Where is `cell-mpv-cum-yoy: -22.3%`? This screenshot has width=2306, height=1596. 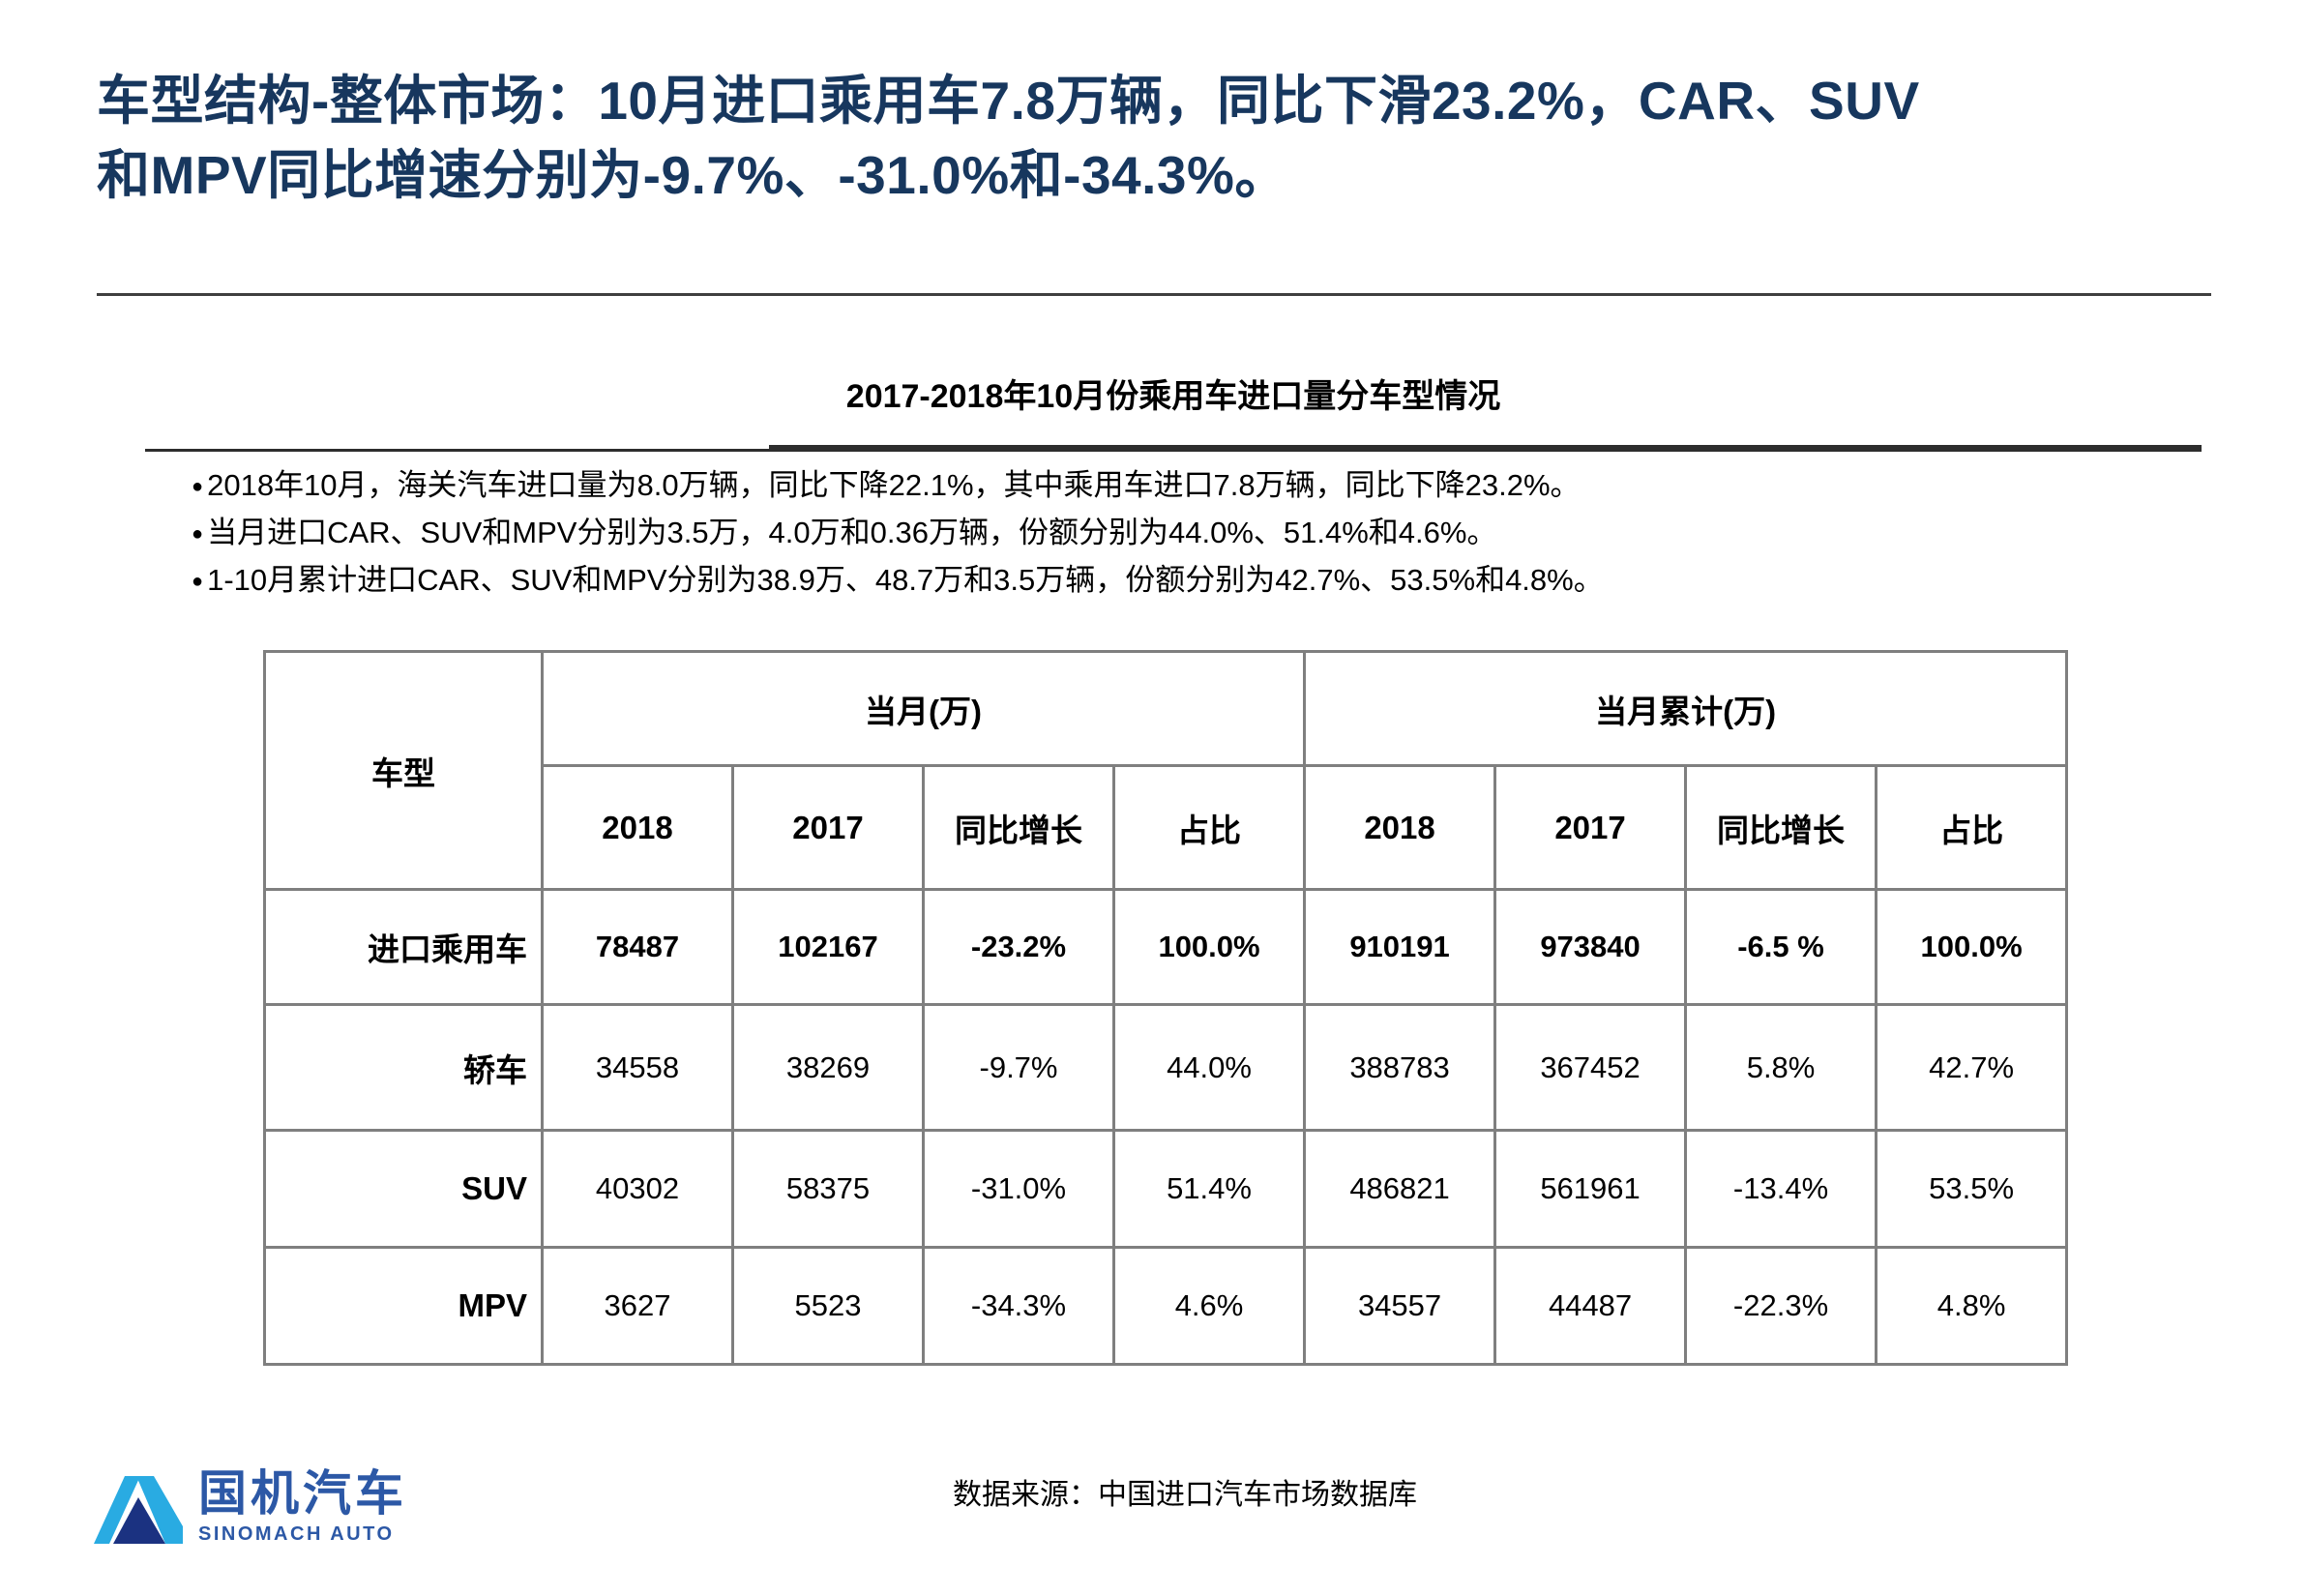 cell-mpv-cum-yoy: -22.3% is located at coordinates (1781, 1306).